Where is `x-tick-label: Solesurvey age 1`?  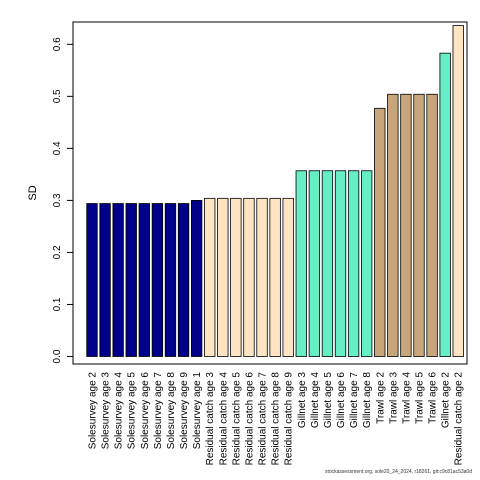
x-tick-label: Solesurvey age 1 is located at coordinates (197, 411).